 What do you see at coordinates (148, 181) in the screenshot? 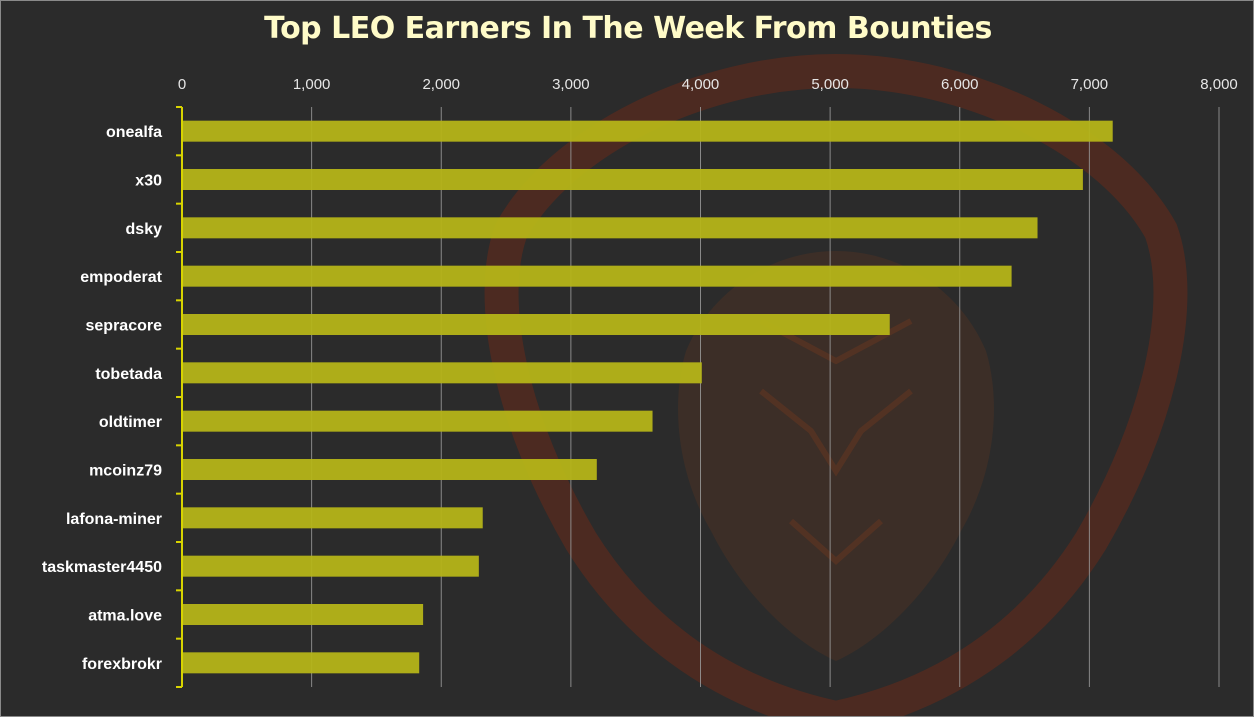
I see `category-label: x30` at bounding box center [148, 181].